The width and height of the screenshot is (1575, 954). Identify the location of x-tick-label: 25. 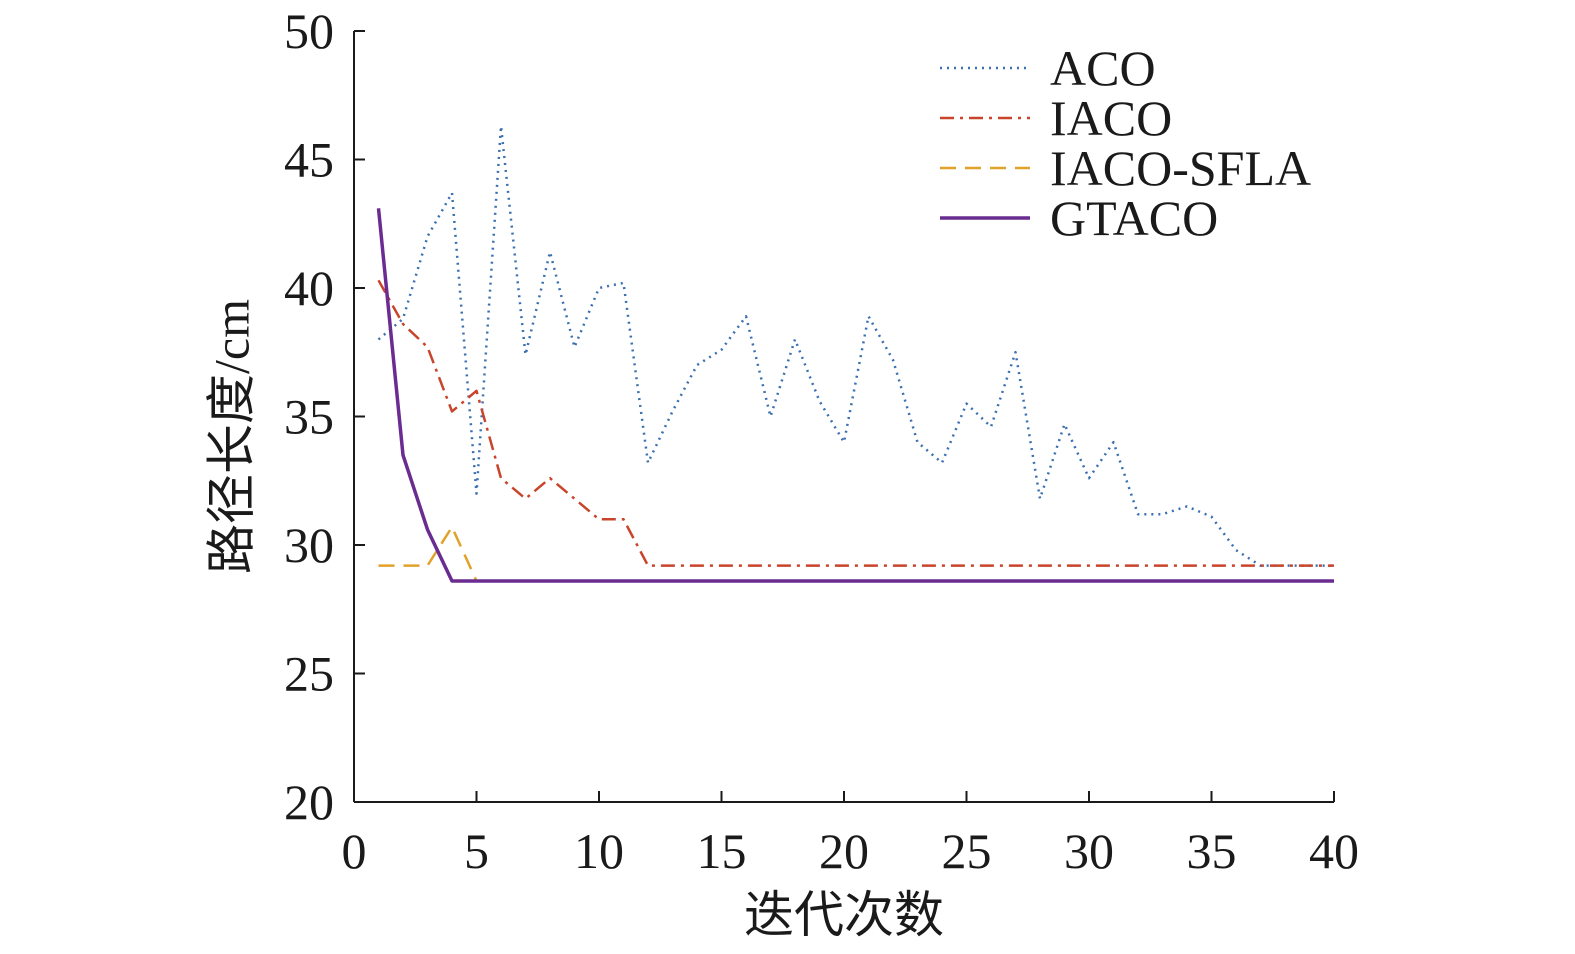
(967, 851).